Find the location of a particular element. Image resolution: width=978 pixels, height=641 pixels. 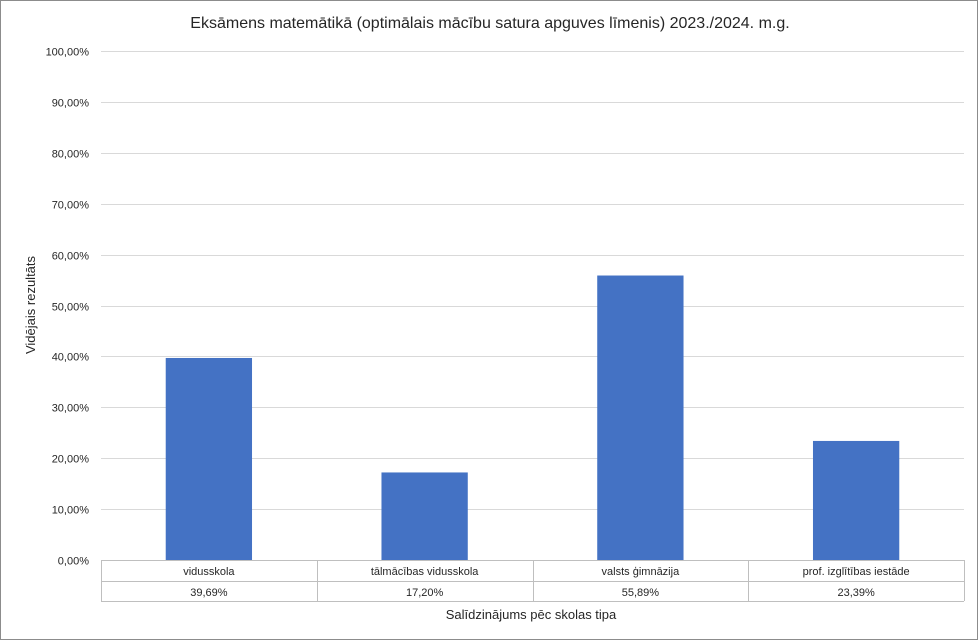

value-label: 17,20% is located at coordinates (425, 593).